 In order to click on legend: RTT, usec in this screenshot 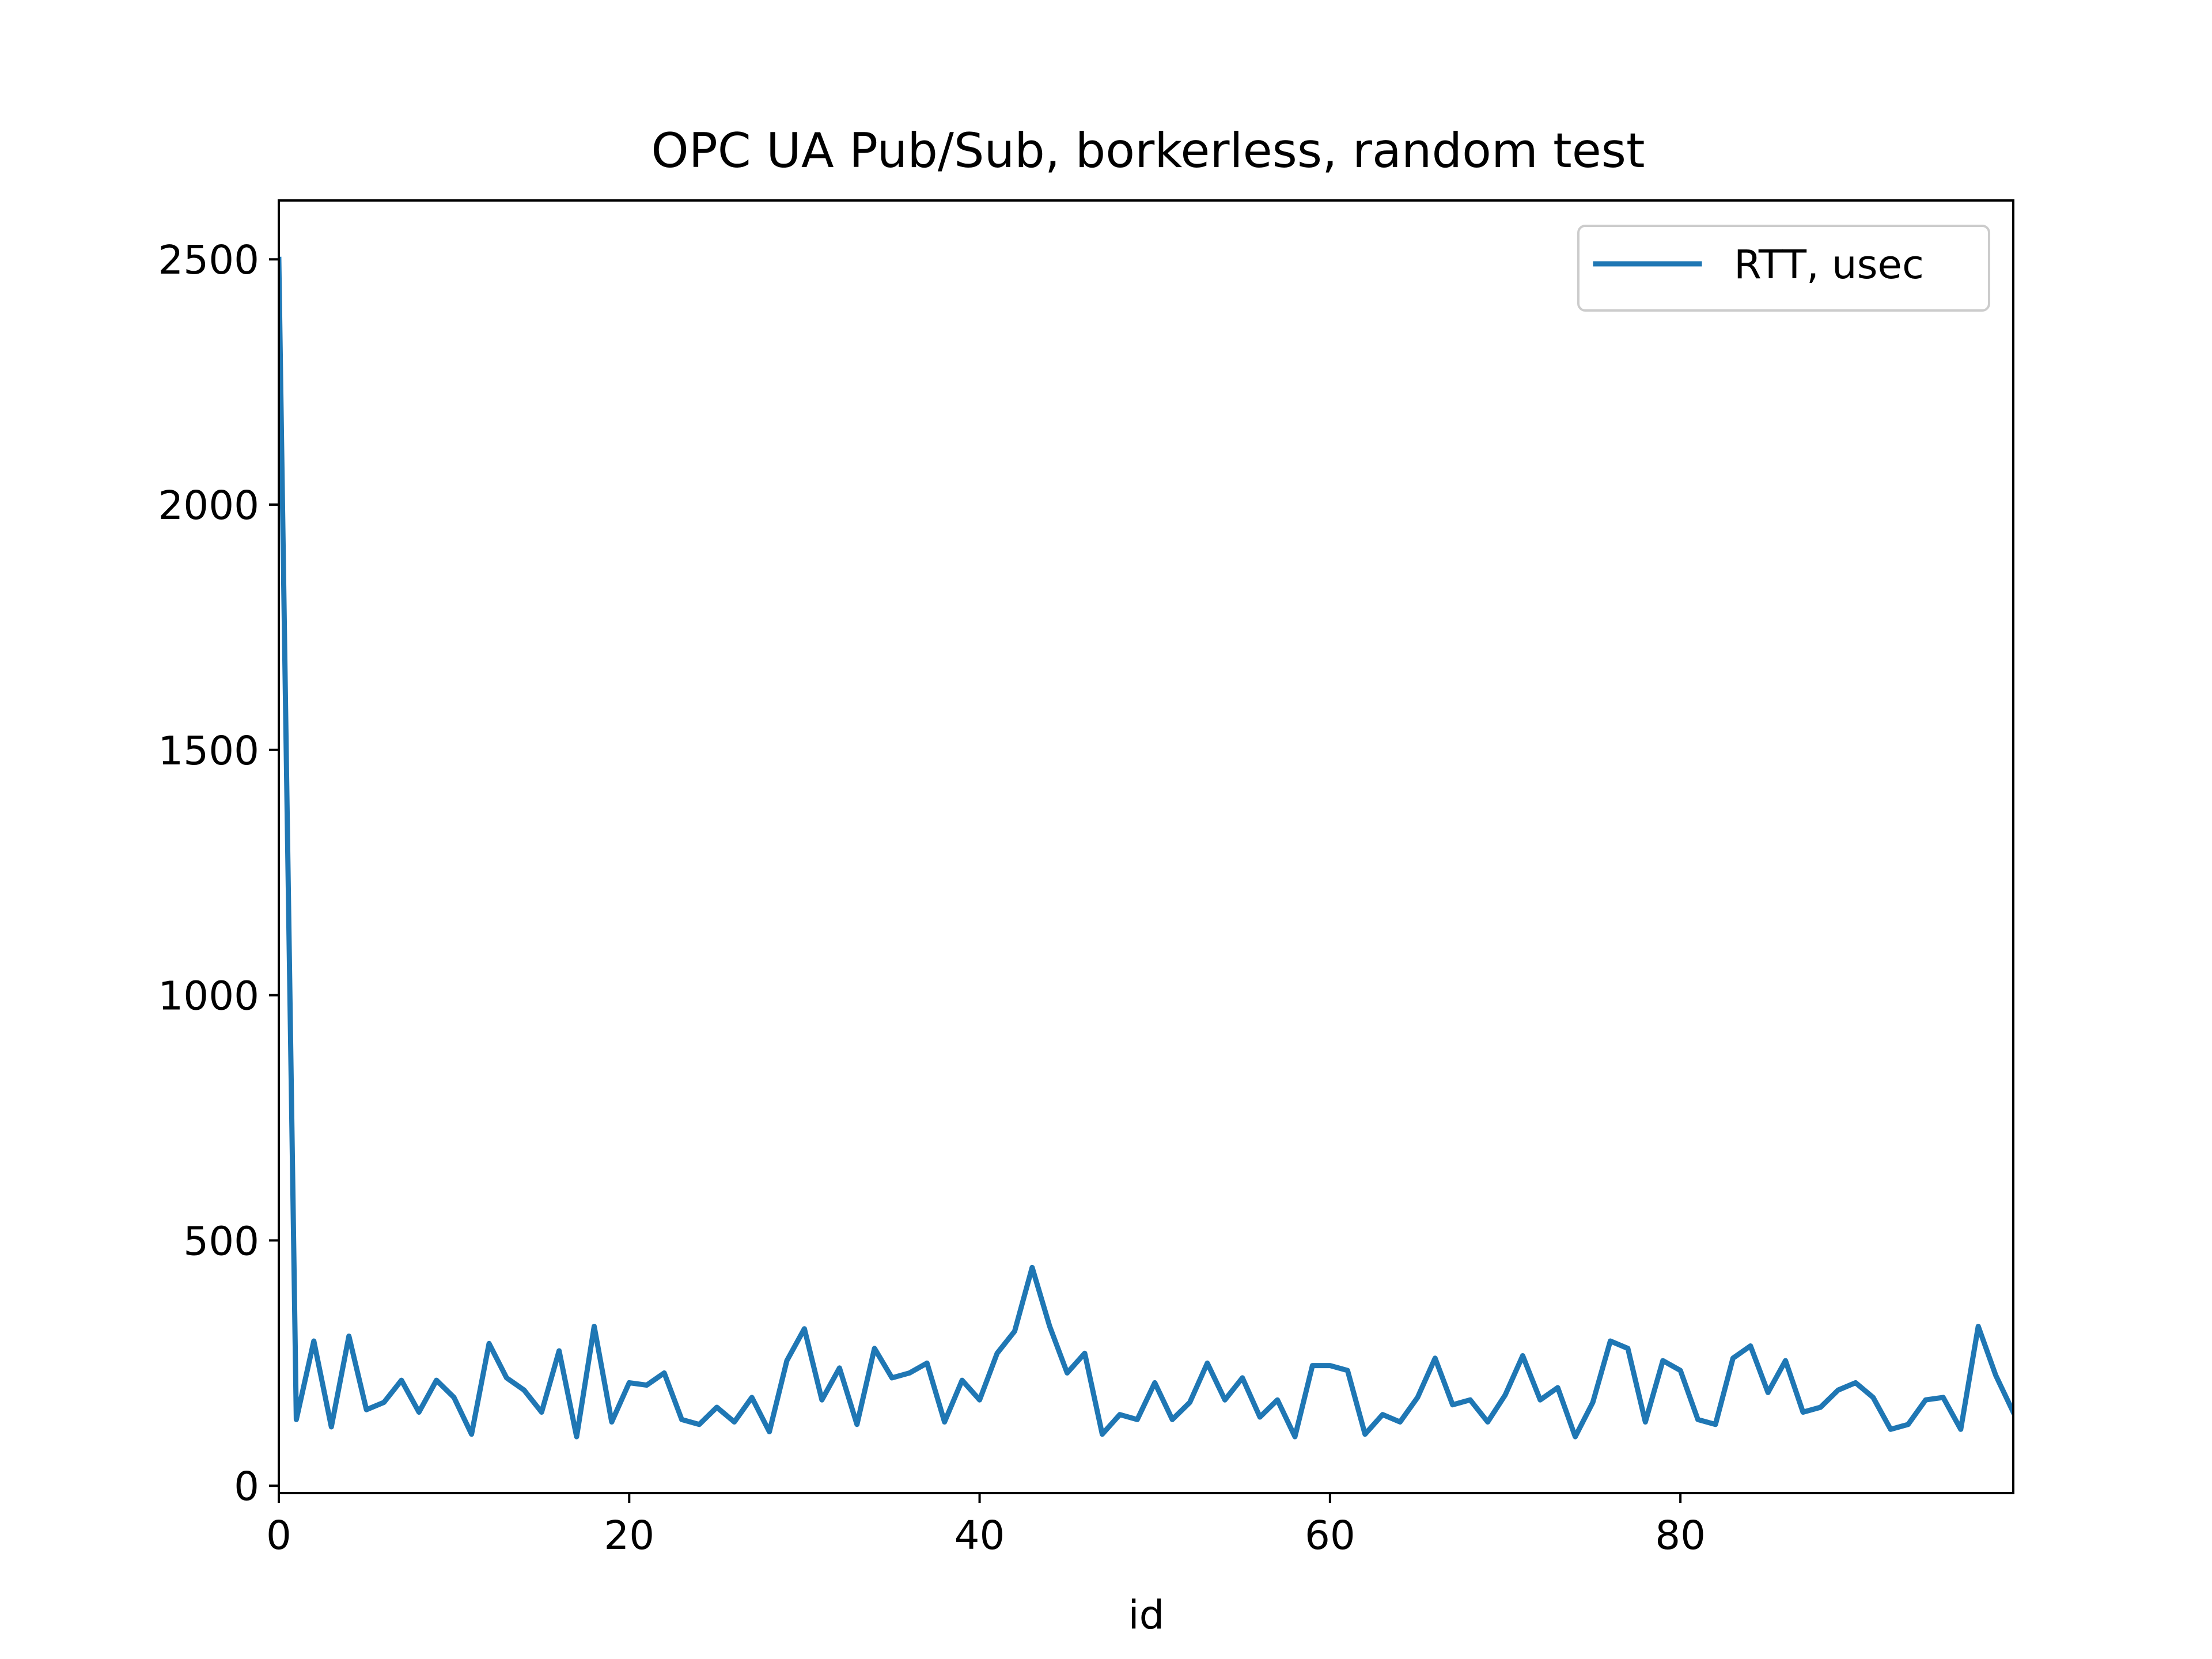, I will do `click(1783, 268)`.